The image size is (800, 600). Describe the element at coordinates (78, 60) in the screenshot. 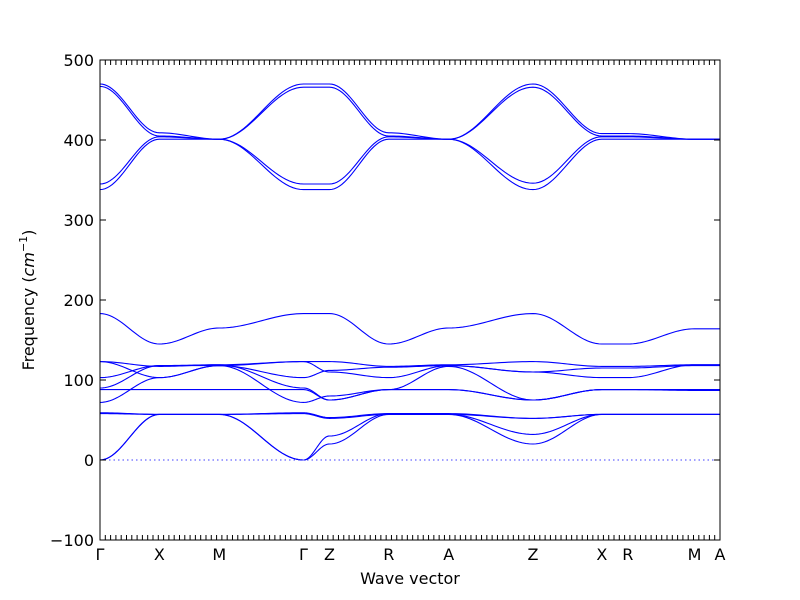

I see `y-tick-label: 500` at that location.